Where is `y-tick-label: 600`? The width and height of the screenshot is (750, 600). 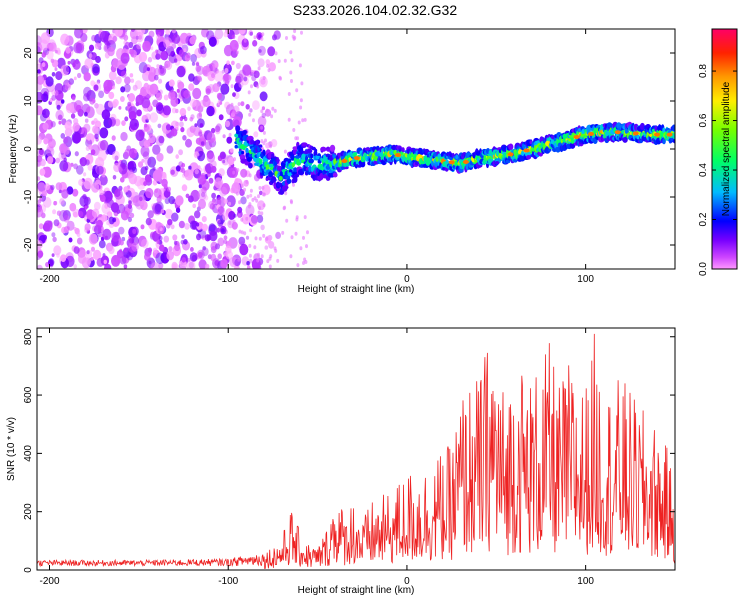
y-tick-label: 600 is located at coordinates (28, 394).